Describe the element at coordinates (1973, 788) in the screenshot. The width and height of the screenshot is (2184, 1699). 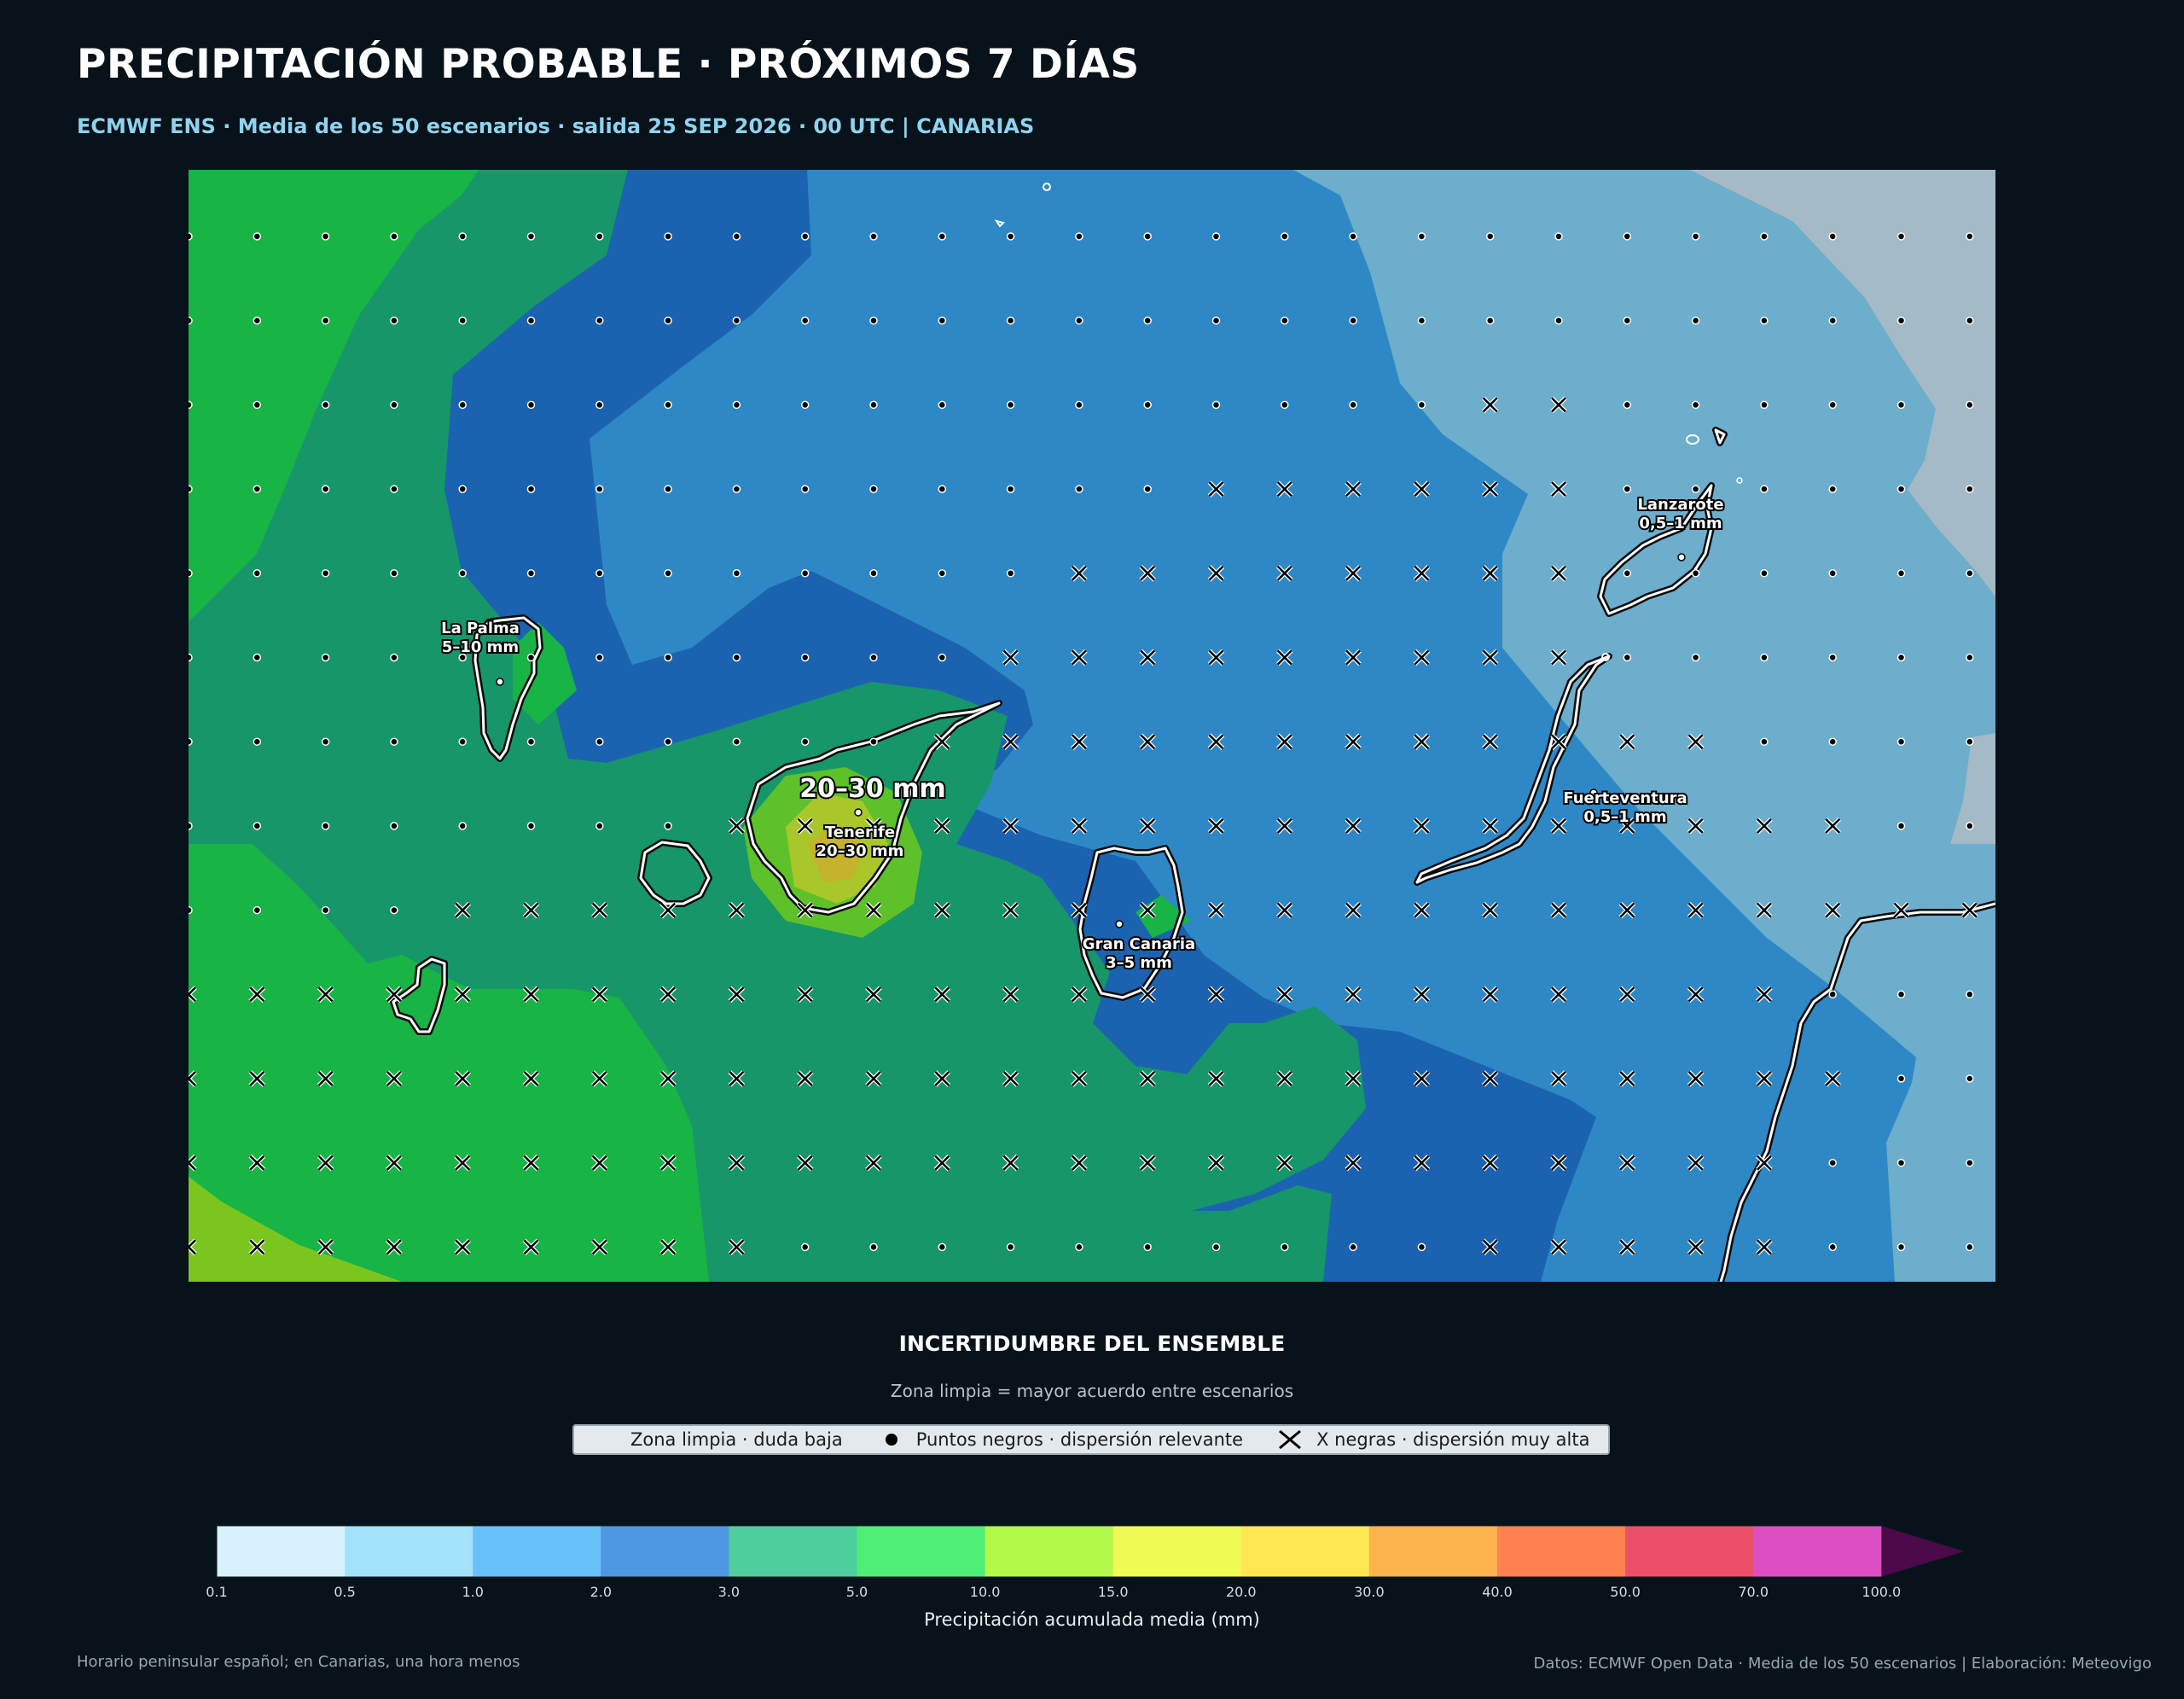
I see `zone-grey-notch` at that location.